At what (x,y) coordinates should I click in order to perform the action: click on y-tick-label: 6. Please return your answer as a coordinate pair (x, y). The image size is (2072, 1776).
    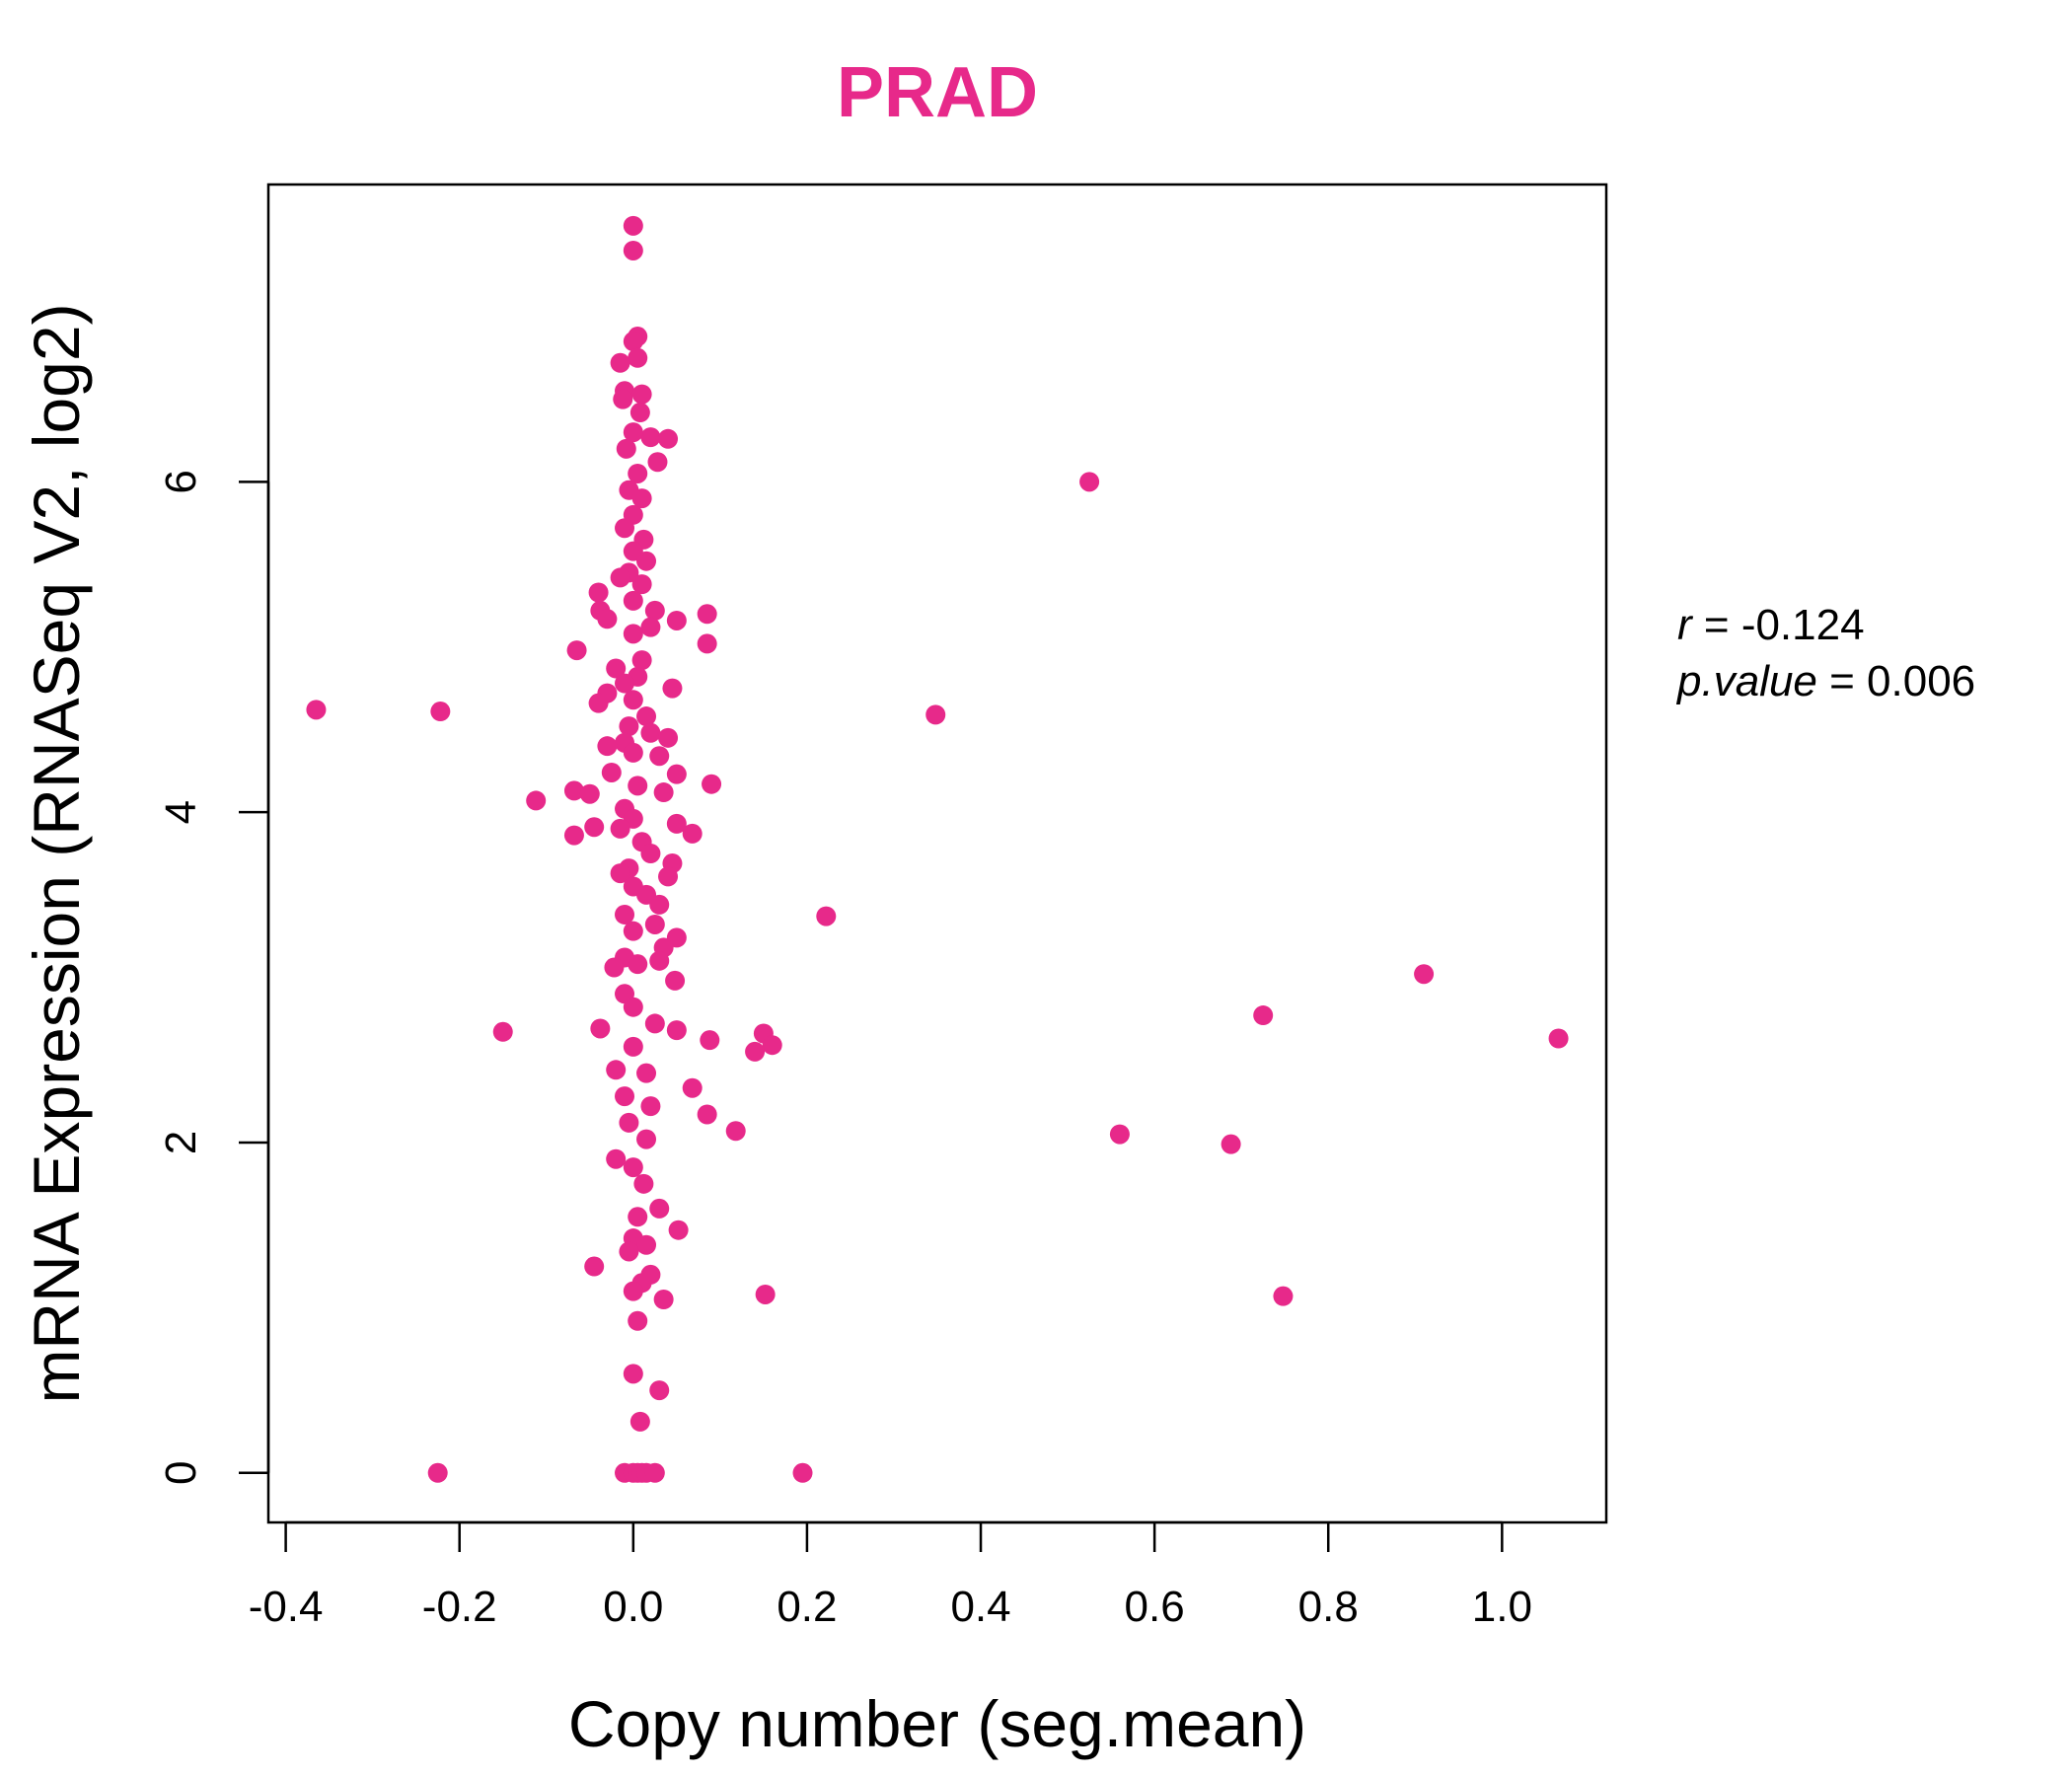
    Looking at the image, I should click on (181, 481).